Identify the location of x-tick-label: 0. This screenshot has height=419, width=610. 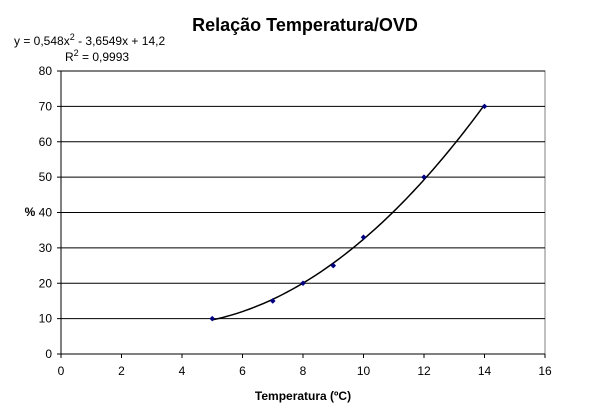
(61, 371).